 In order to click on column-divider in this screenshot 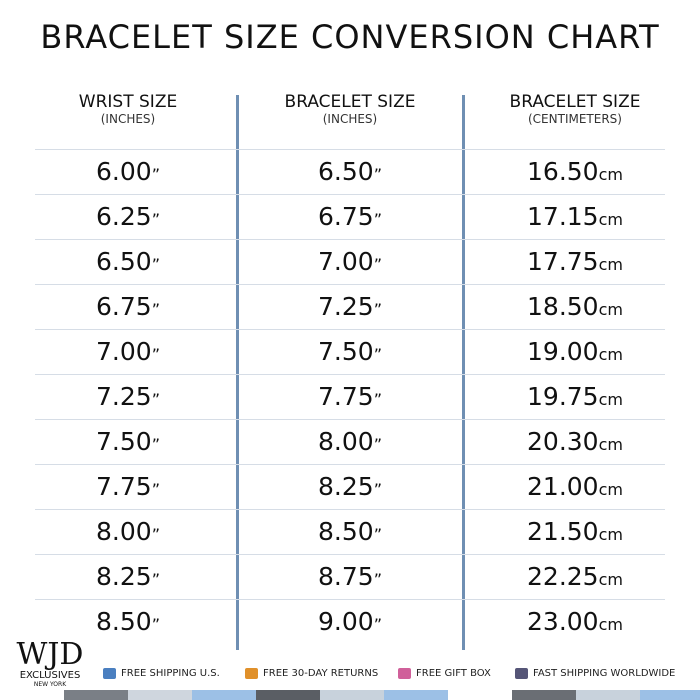, I will do `click(237, 372)`.